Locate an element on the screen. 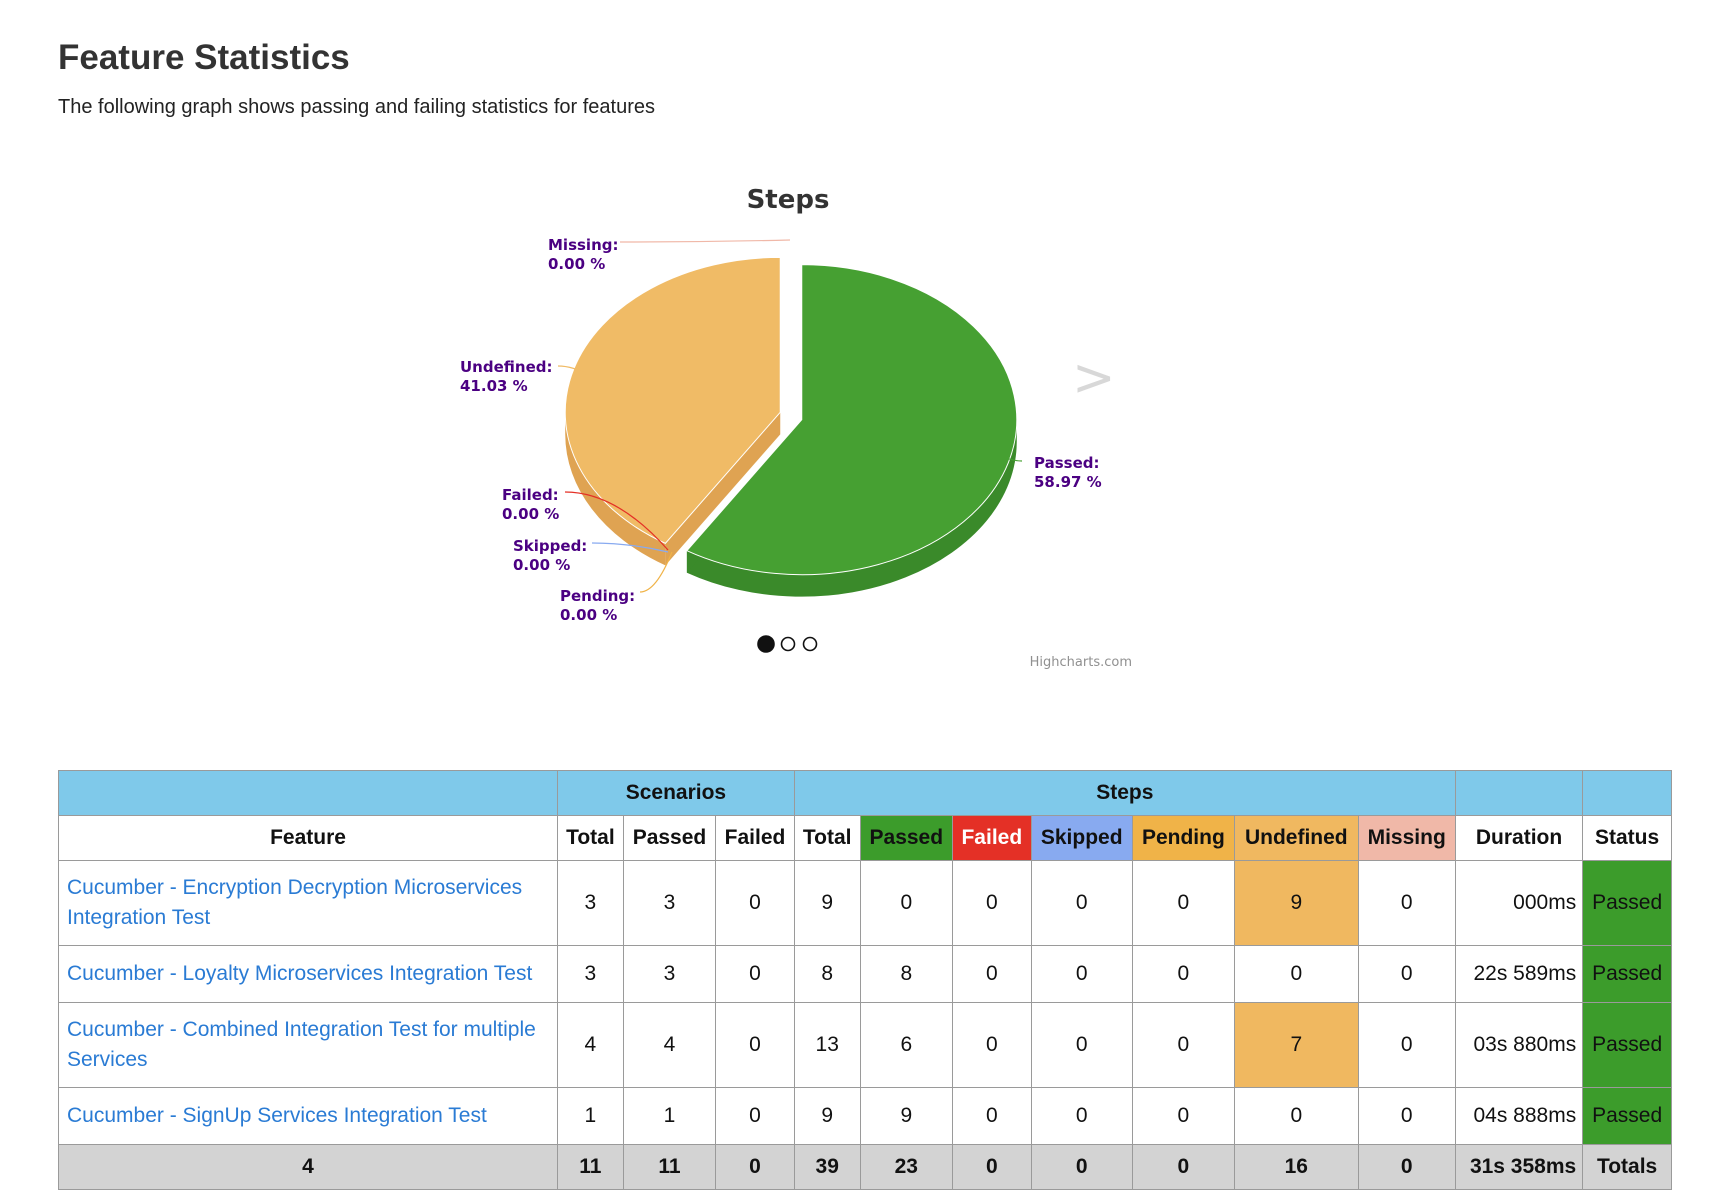 This screenshot has width=1714, height=1190. col-steps-pending: Pending is located at coordinates (1183, 838).